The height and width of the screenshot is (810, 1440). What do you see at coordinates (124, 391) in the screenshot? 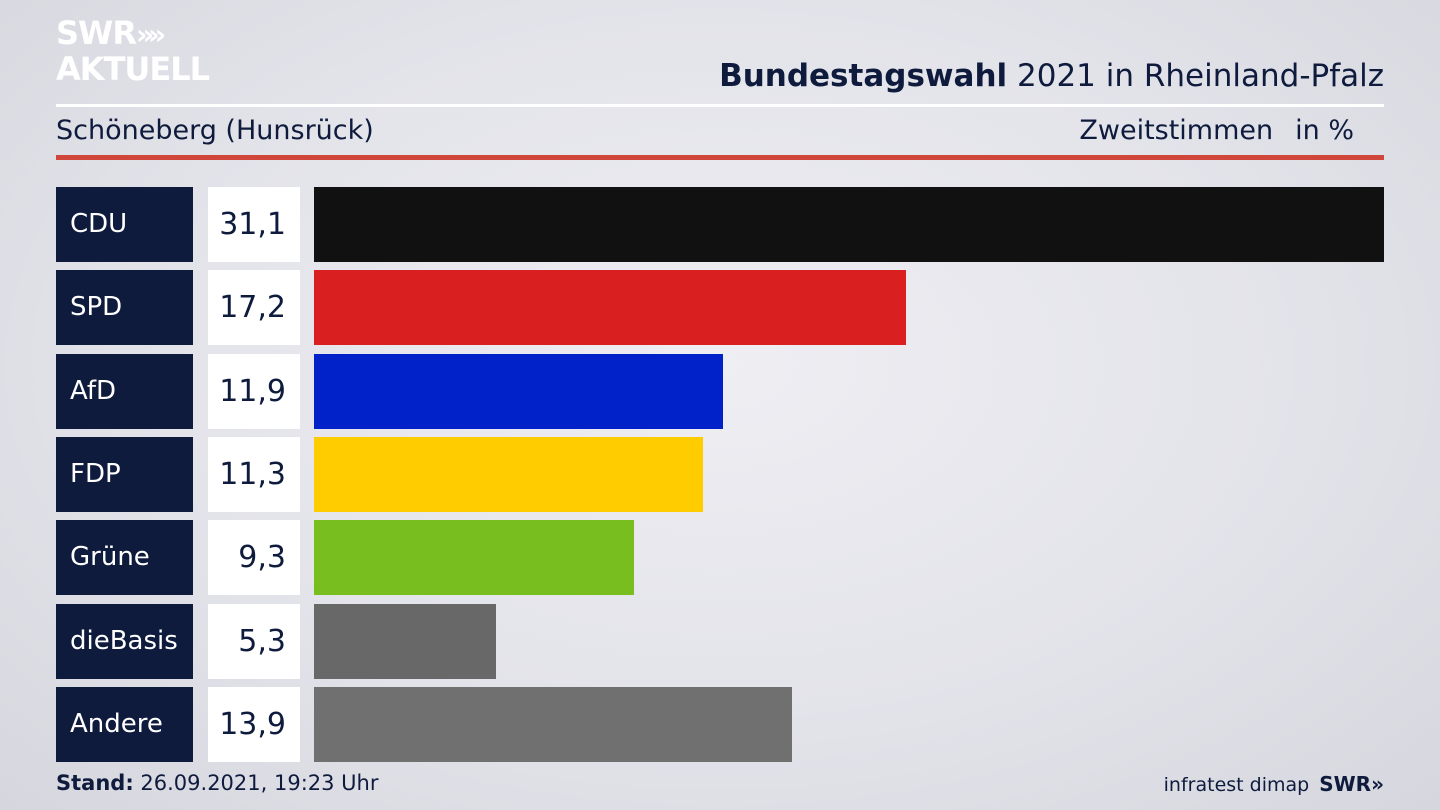
I see `party-label-afd: AfD` at bounding box center [124, 391].